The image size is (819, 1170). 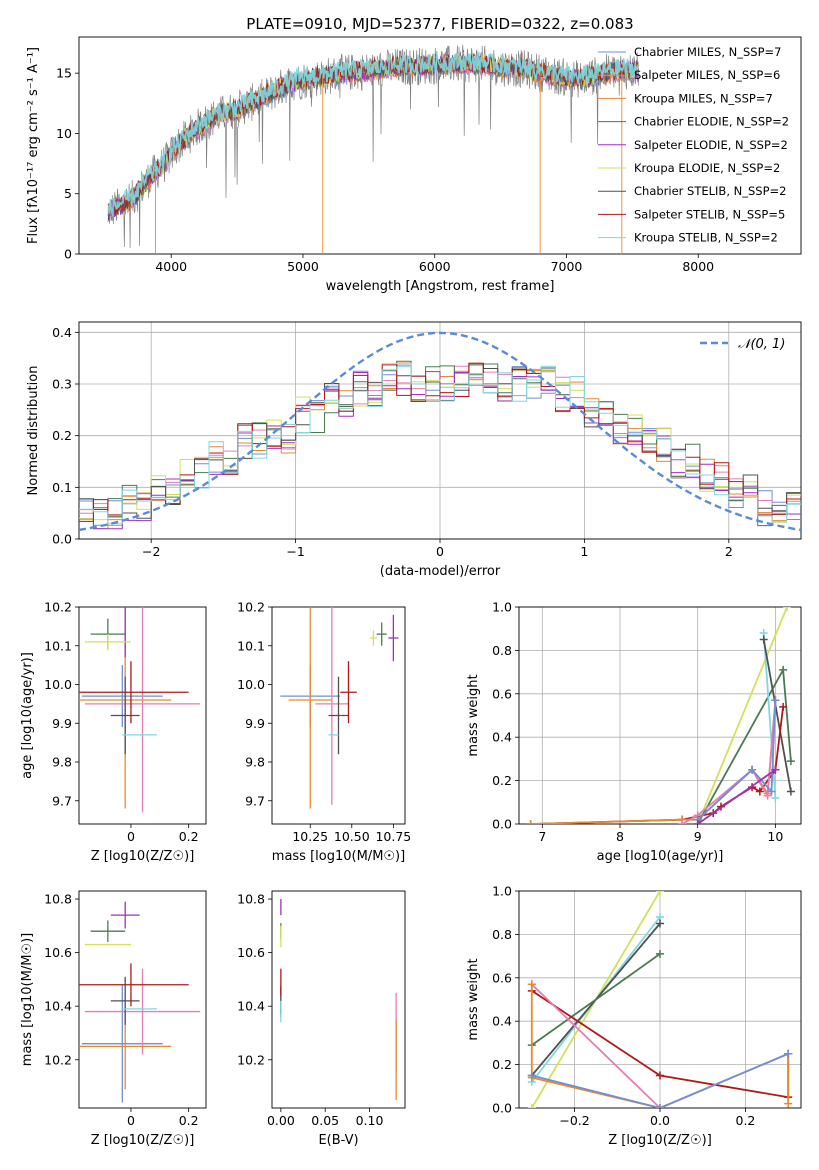 I want to click on series-line-salpeter-miles, so click(x=729, y=762).